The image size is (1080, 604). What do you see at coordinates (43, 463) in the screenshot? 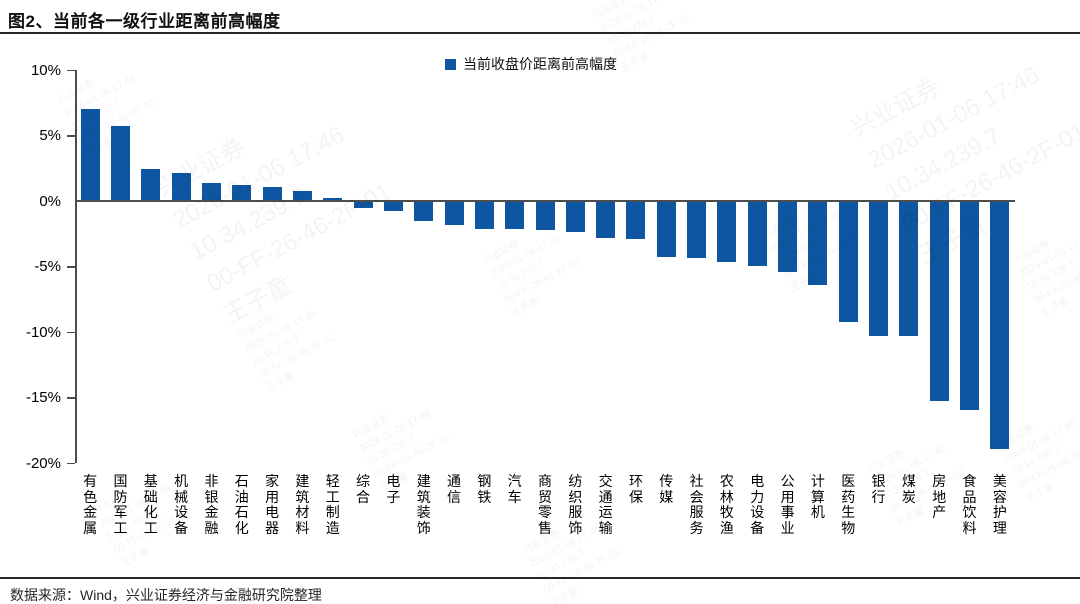
I see `y-tick-label--20: -20%` at bounding box center [43, 463].